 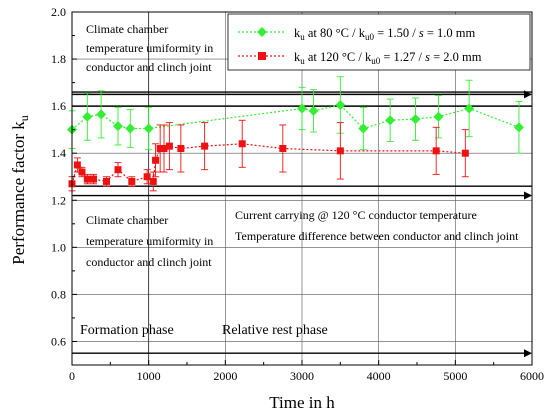 What do you see at coordinates (295, 117) in the screenshot?
I see `series-80c-line` at bounding box center [295, 117].